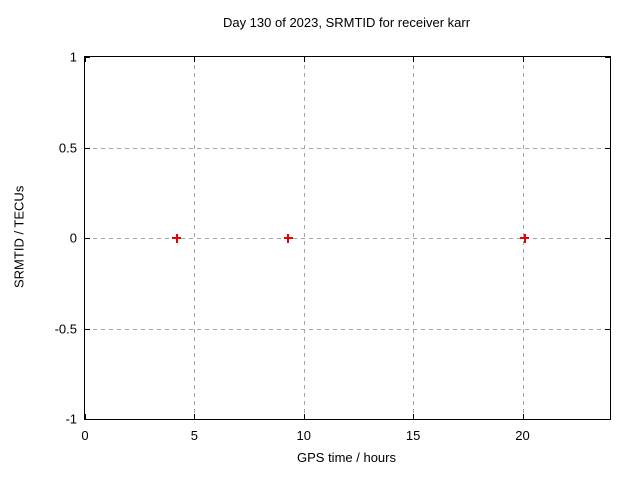 Image resolution: width=640 pixels, height=480 pixels. I want to click on y-tick-label: 0, so click(73, 238).